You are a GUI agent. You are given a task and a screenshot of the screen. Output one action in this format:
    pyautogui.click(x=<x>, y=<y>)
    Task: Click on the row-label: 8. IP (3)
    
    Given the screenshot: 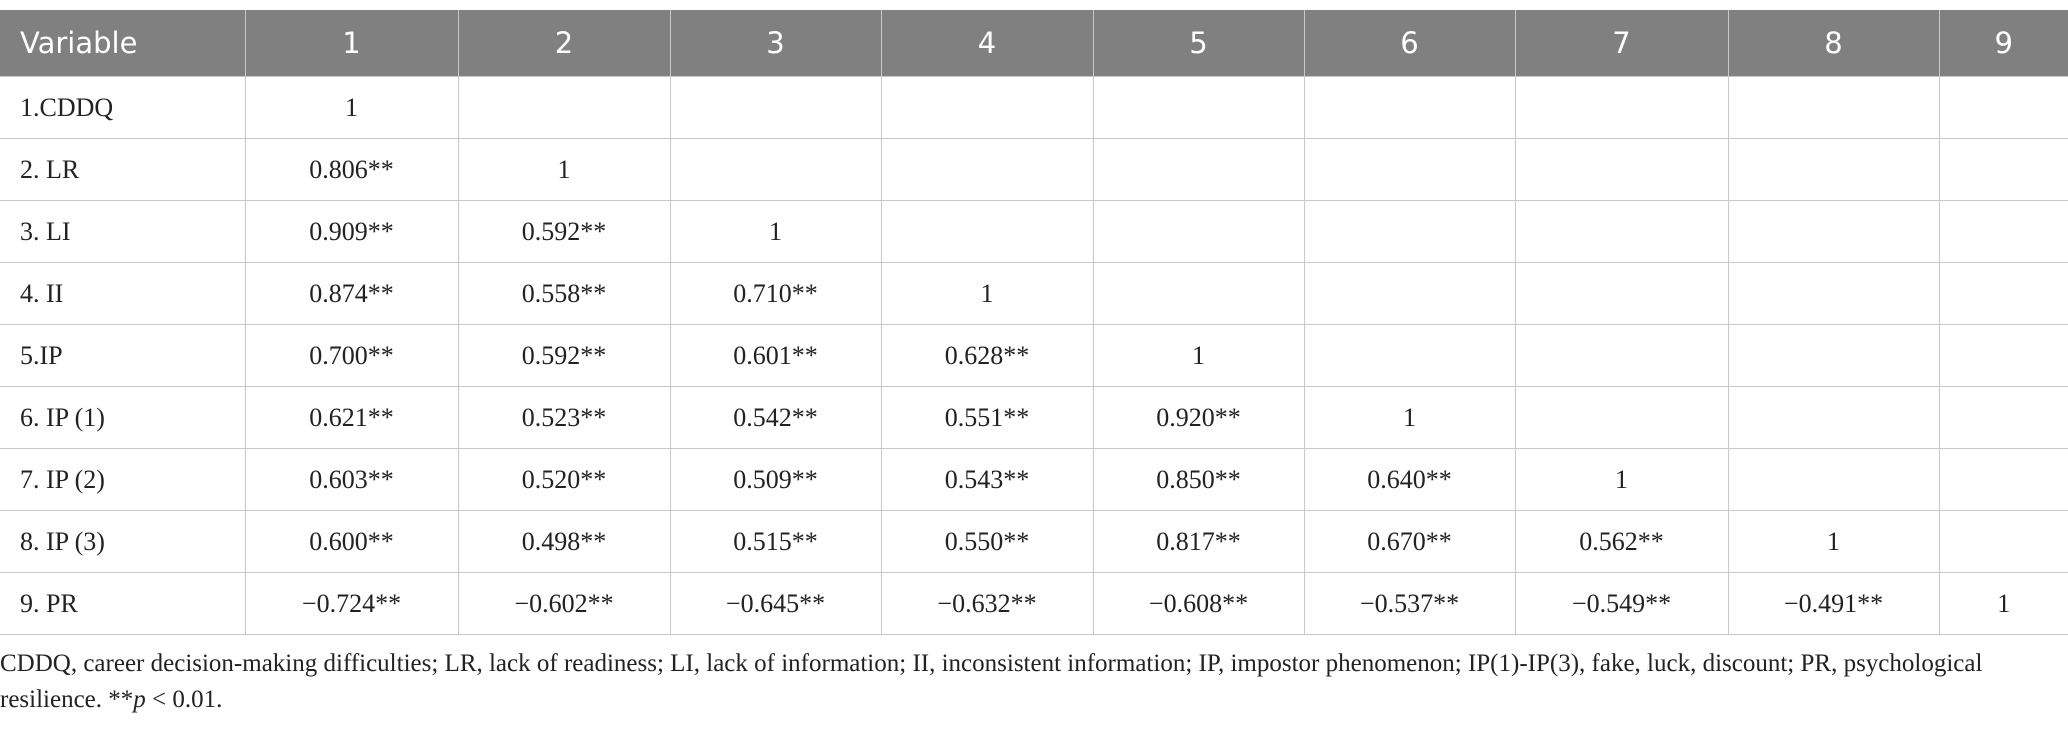 What is the action you would take?
    pyautogui.click(x=123, y=541)
    